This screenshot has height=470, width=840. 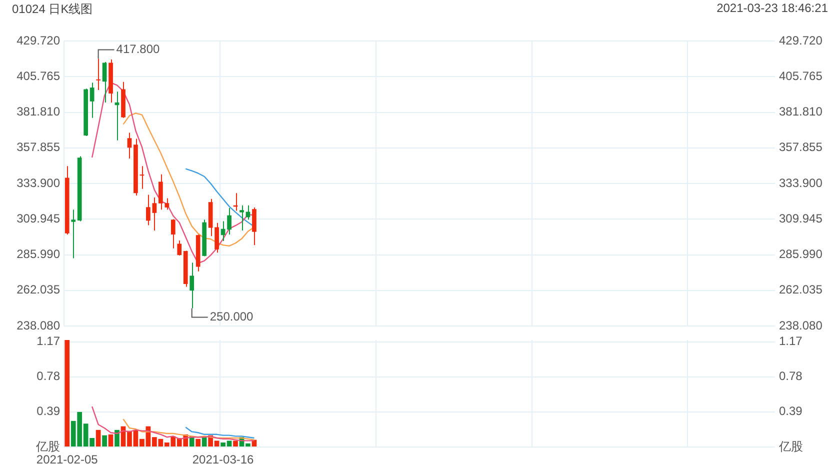 I want to click on y-tick-label: 381.810, so click(x=38, y=111).